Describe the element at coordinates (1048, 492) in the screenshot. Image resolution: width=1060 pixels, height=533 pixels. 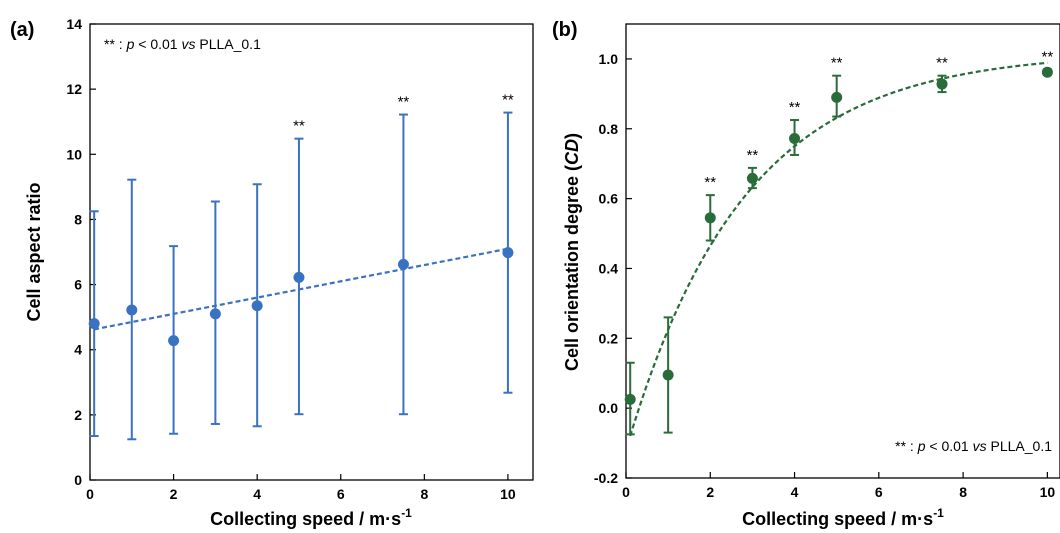
I see `panel-b-x-tick-label: 10` at that location.